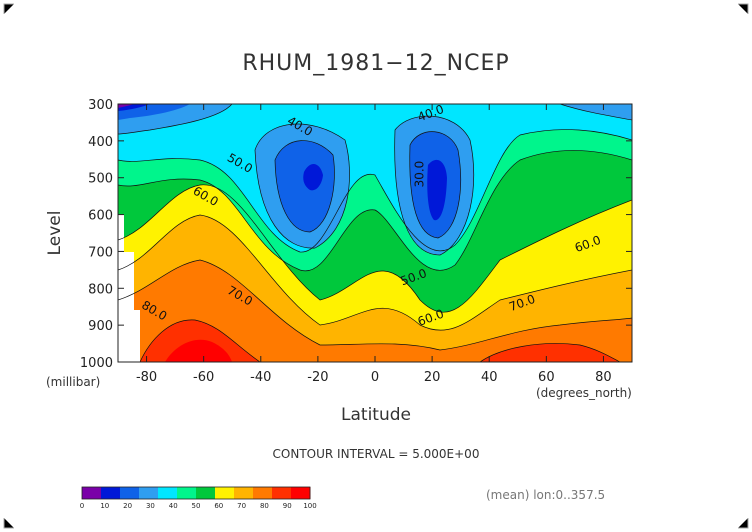  I want to click on mean-lon-note: (mean) lon:0..357.5, so click(545, 495).